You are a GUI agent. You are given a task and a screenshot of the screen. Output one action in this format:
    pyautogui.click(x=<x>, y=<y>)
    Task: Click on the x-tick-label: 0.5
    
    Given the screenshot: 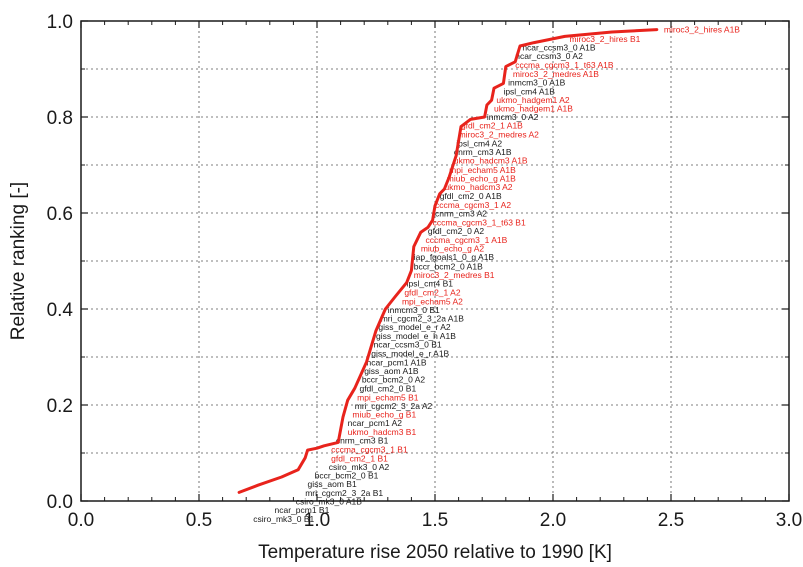 What is the action you would take?
    pyautogui.click(x=199, y=520)
    